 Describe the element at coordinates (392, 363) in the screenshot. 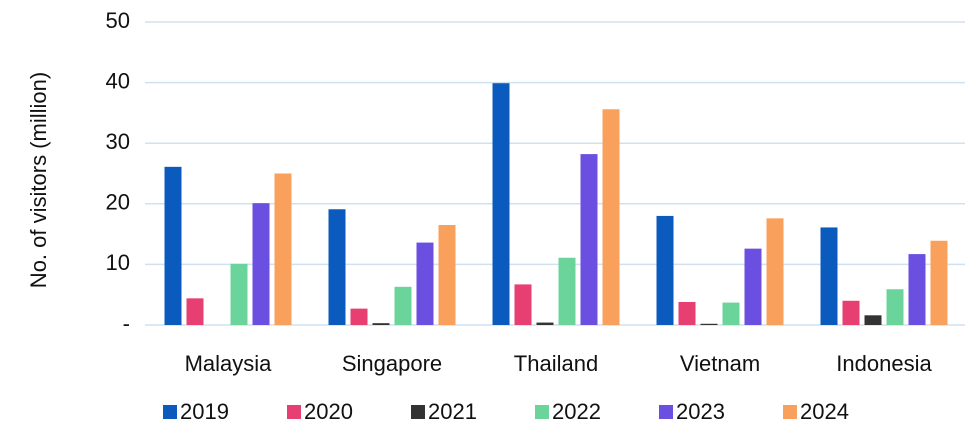

I see `x-tick-label: Singapore` at that location.